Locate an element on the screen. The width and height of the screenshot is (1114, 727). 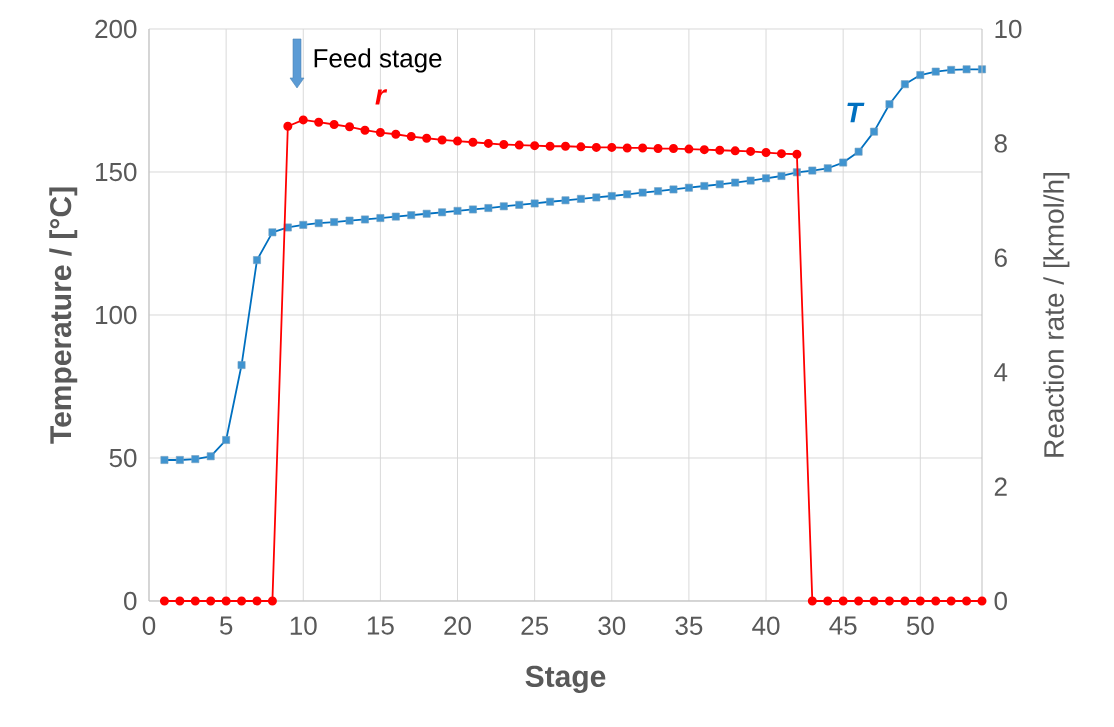
x-tick-label: 40 is located at coordinates (766, 625).